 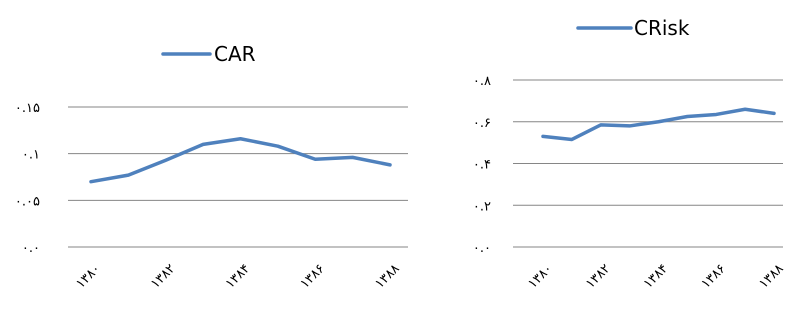 What do you see at coordinates (313, 276) in the screenshot?
I see `car-x-tick-label: ۱۳۸۶` at bounding box center [313, 276].